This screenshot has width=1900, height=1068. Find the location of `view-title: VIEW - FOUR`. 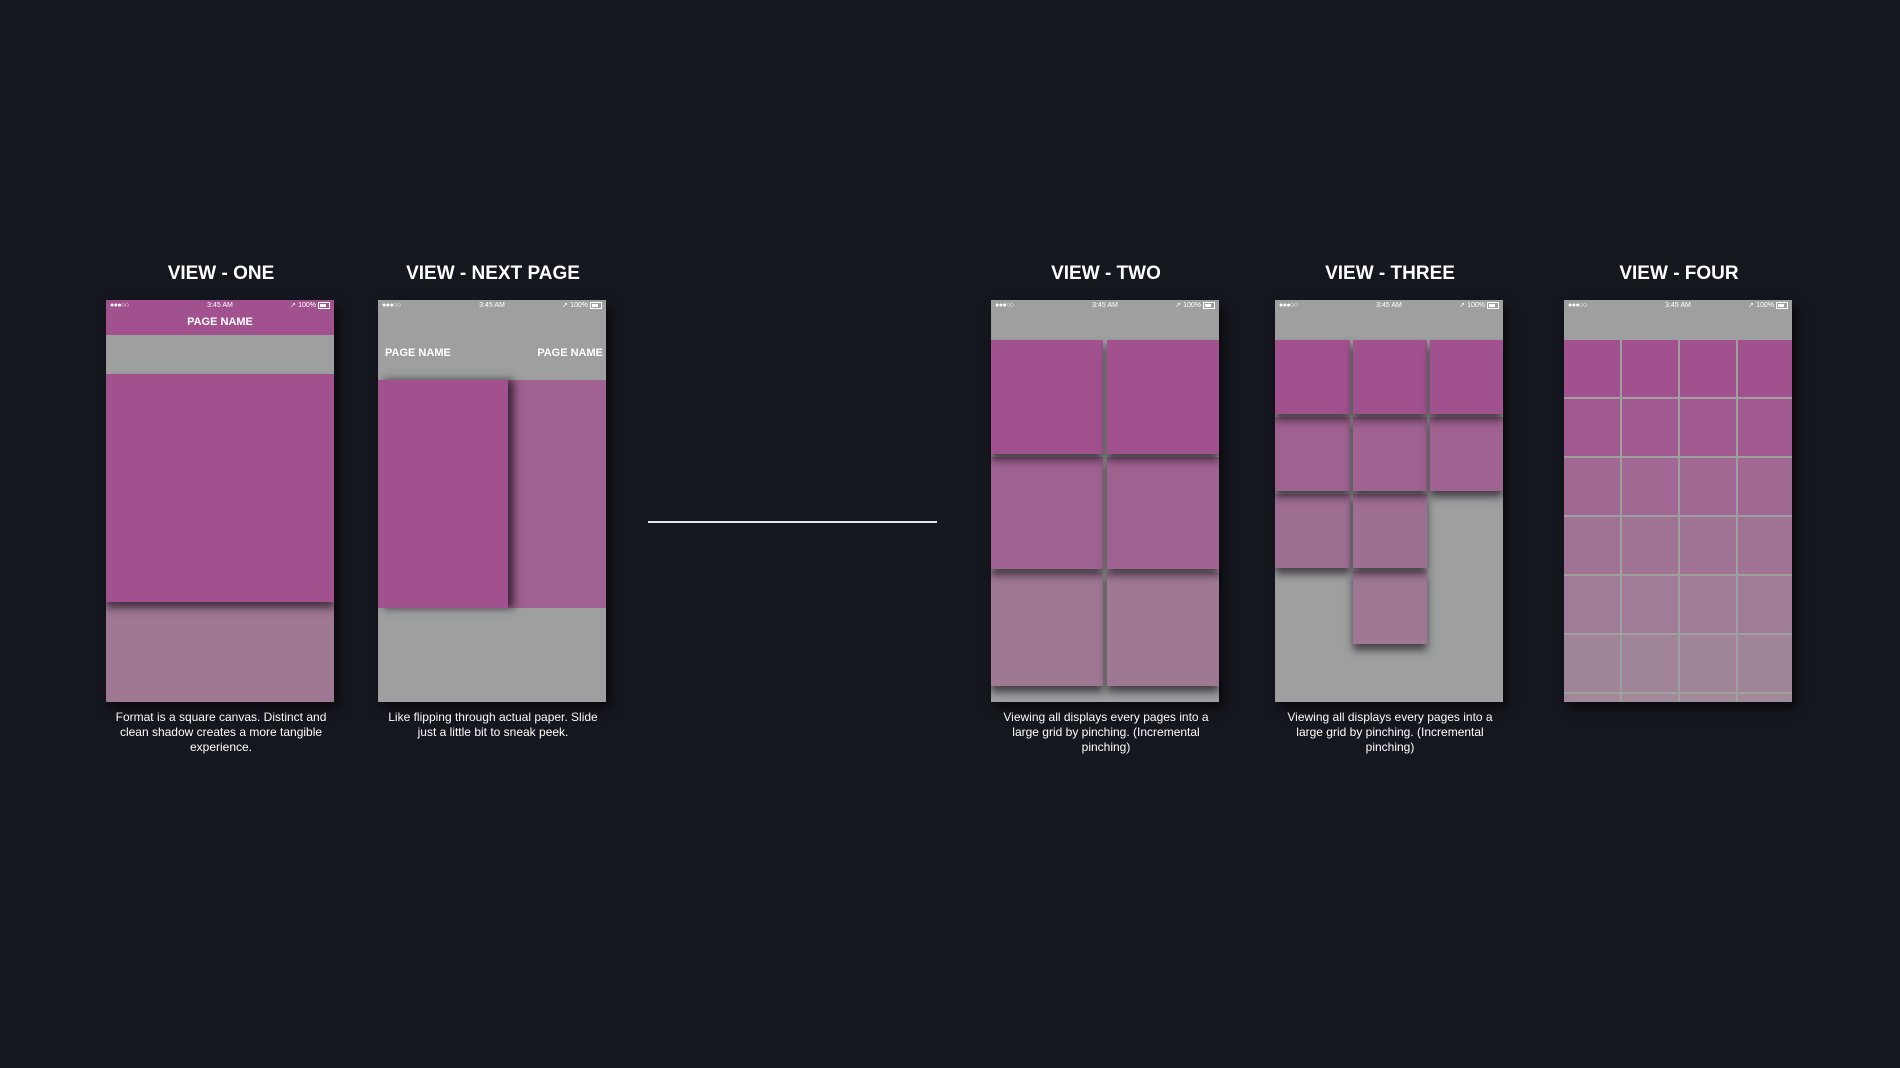

view-title: VIEW - FOUR is located at coordinates (1679, 273).